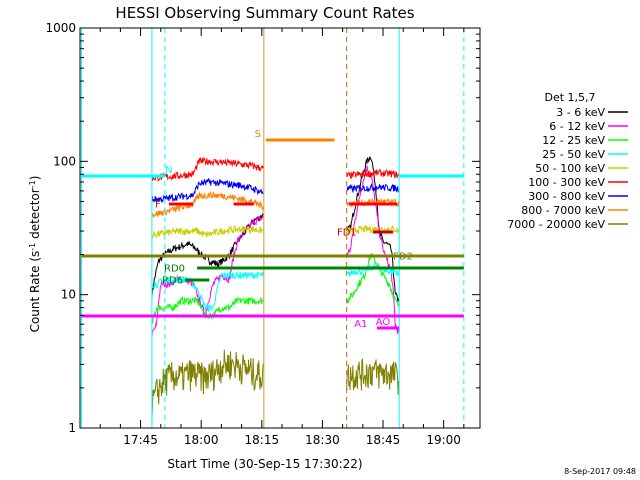 This screenshot has height=480, width=640. I want to click on flag-fd2: FD2, so click(272, 257).